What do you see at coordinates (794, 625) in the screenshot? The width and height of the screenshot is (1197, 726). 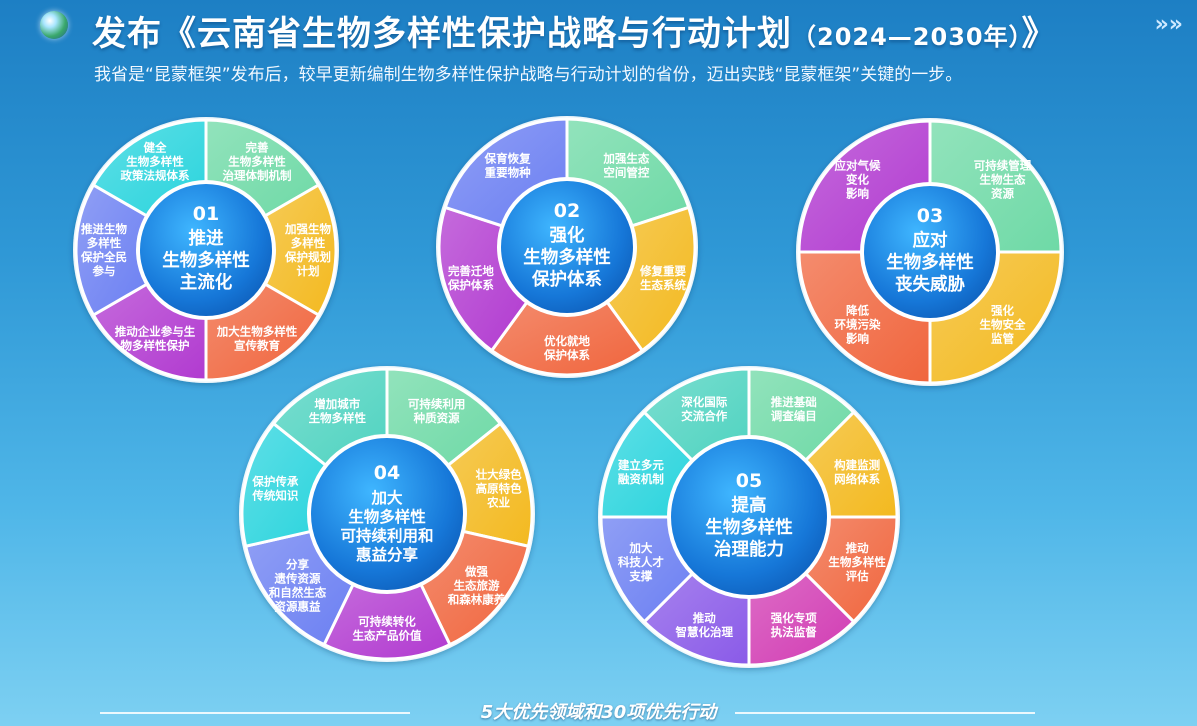 I see `action-label: 强化专项执法监督` at bounding box center [794, 625].